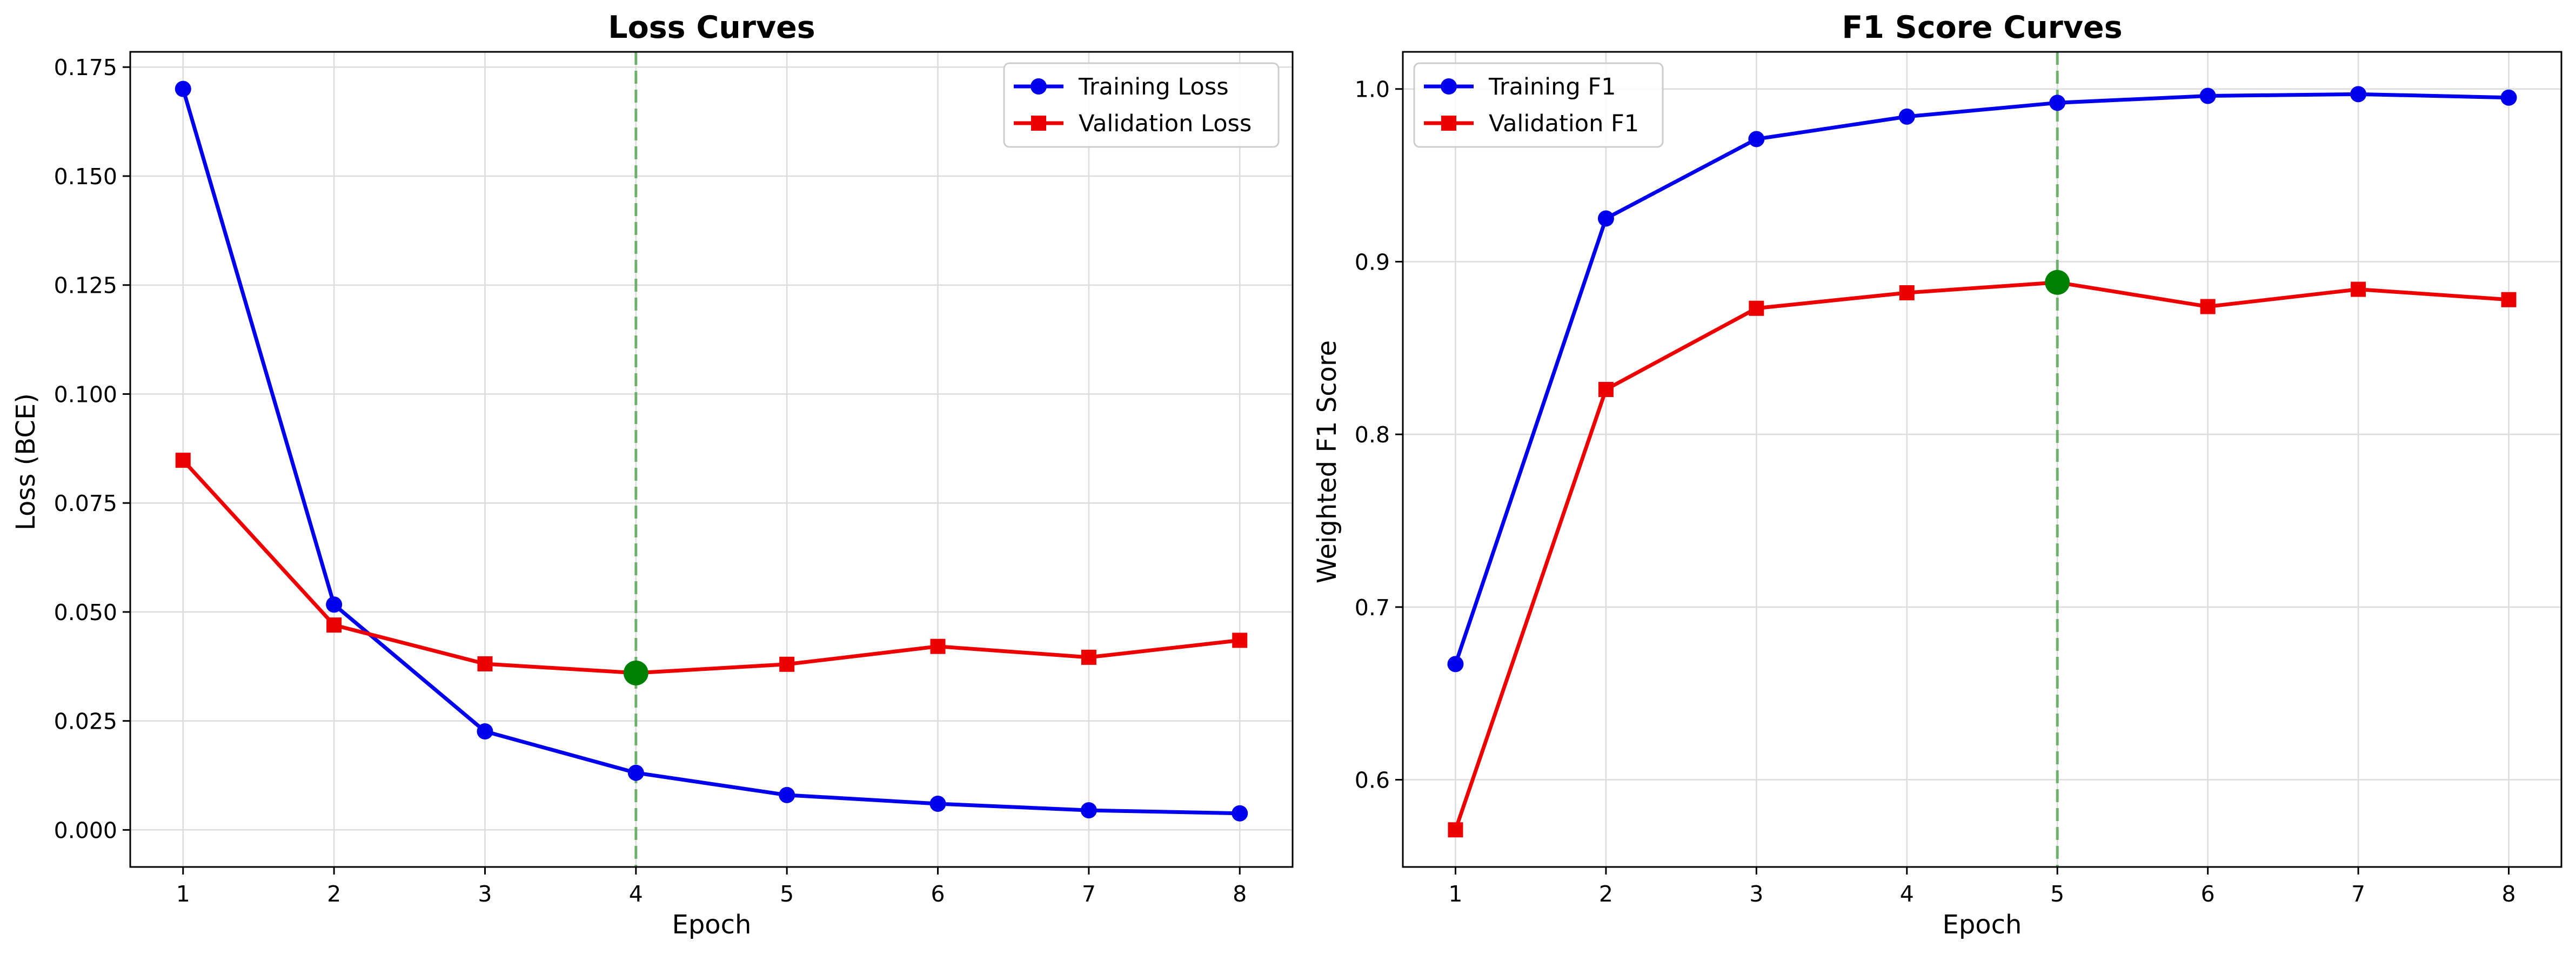 The image size is (2576, 955). I want to click on loss-y-tick-label: 0.100, so click(85, 394).